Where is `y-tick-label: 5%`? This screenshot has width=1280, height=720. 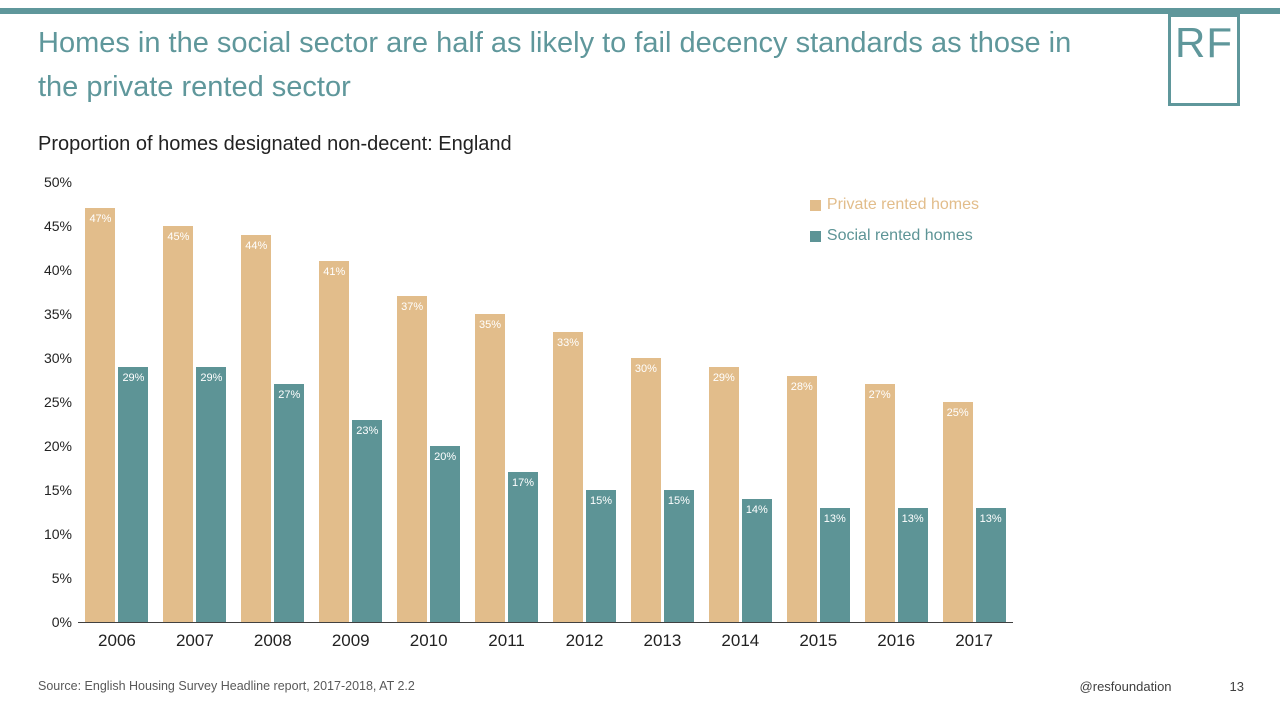
y-tick-label: 5% is located at coordinates (61, 578).